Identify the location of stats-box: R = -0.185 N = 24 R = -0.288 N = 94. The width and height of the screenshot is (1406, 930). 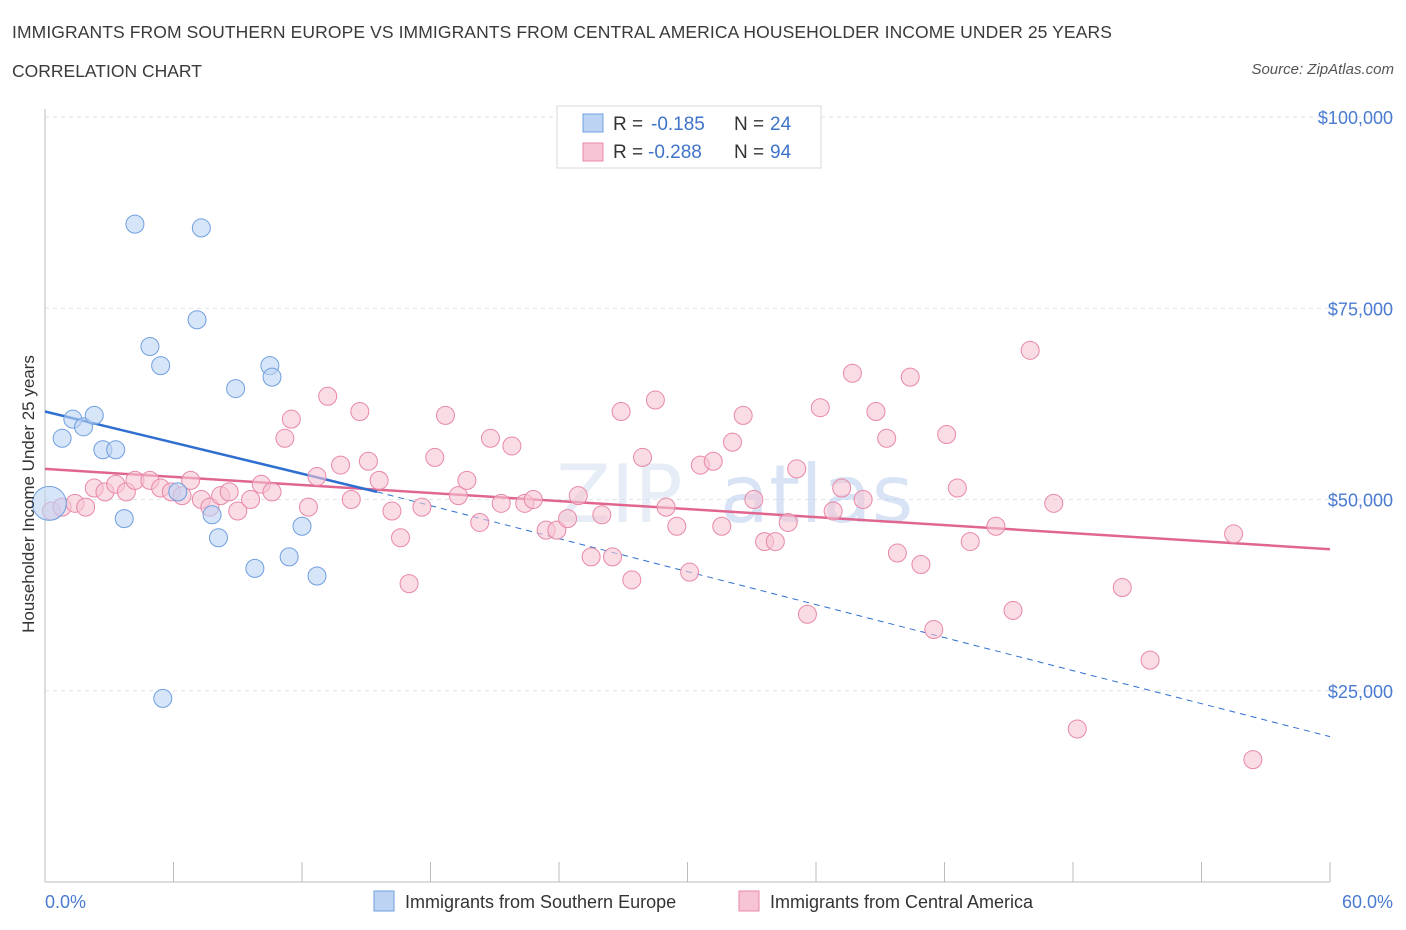
(689, 137).